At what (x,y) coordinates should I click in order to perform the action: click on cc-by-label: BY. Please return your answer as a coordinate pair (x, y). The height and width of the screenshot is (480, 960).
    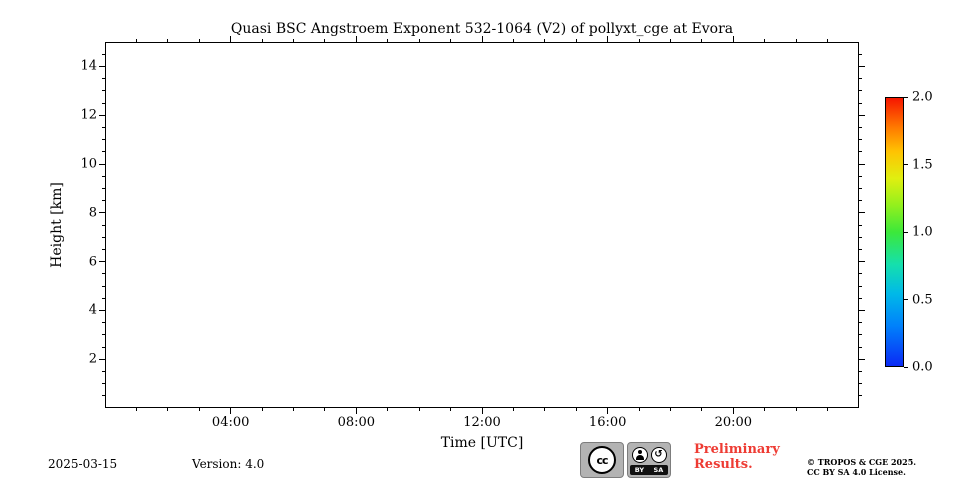
    Looking at the image, I should click on (639, 469).